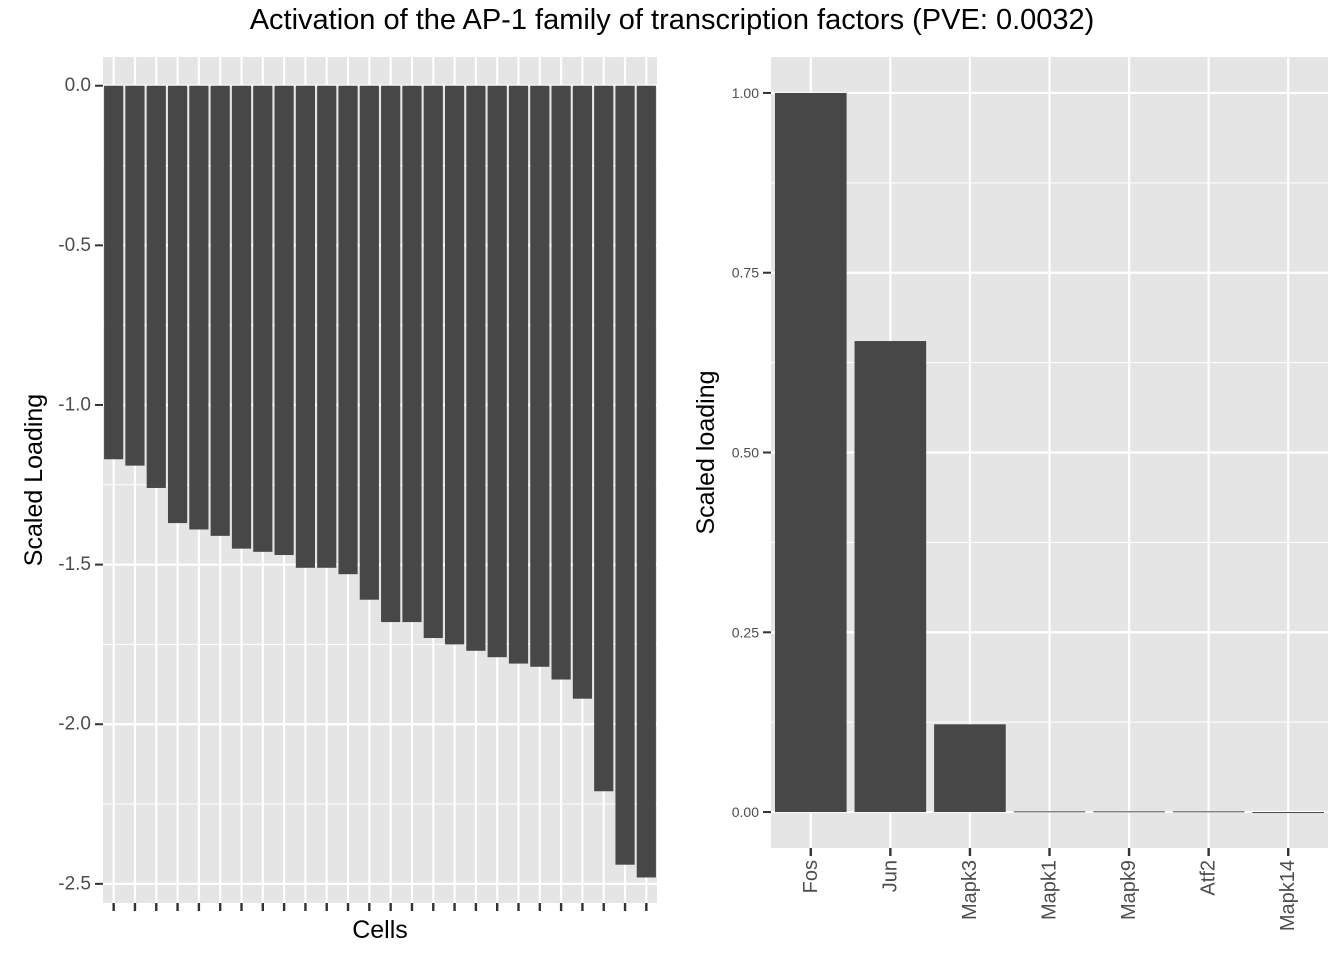 The width and height of the screenshot is (1344, 960). Describe the element at coordinates (745, 453) in the screenshot. I see `panel-right-y-tick-label: 0.50` at that location.